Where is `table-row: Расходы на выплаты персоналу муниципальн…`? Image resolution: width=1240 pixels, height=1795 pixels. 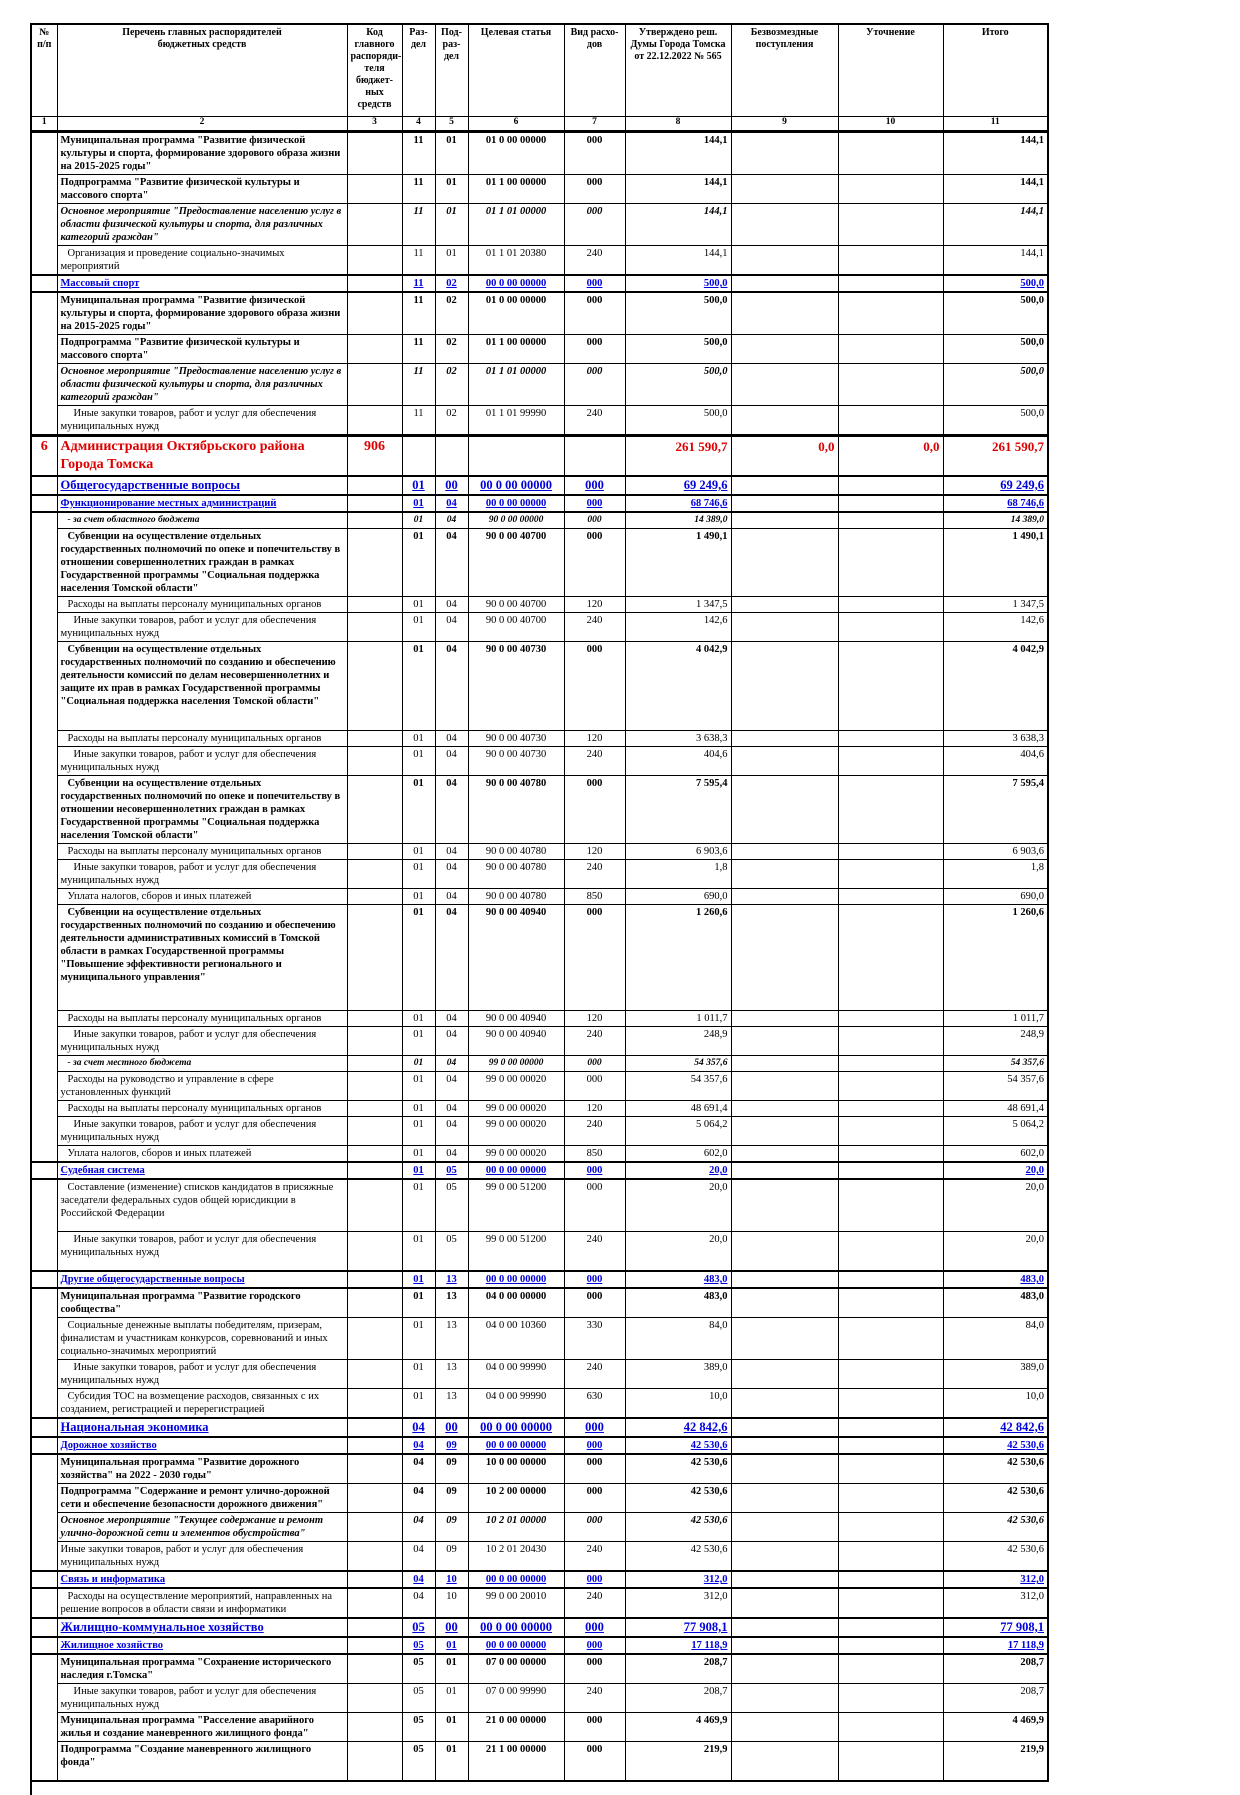 table-row: Расходы на выплаты персоналу муниципальн… is located at coordinates (539, 1018).